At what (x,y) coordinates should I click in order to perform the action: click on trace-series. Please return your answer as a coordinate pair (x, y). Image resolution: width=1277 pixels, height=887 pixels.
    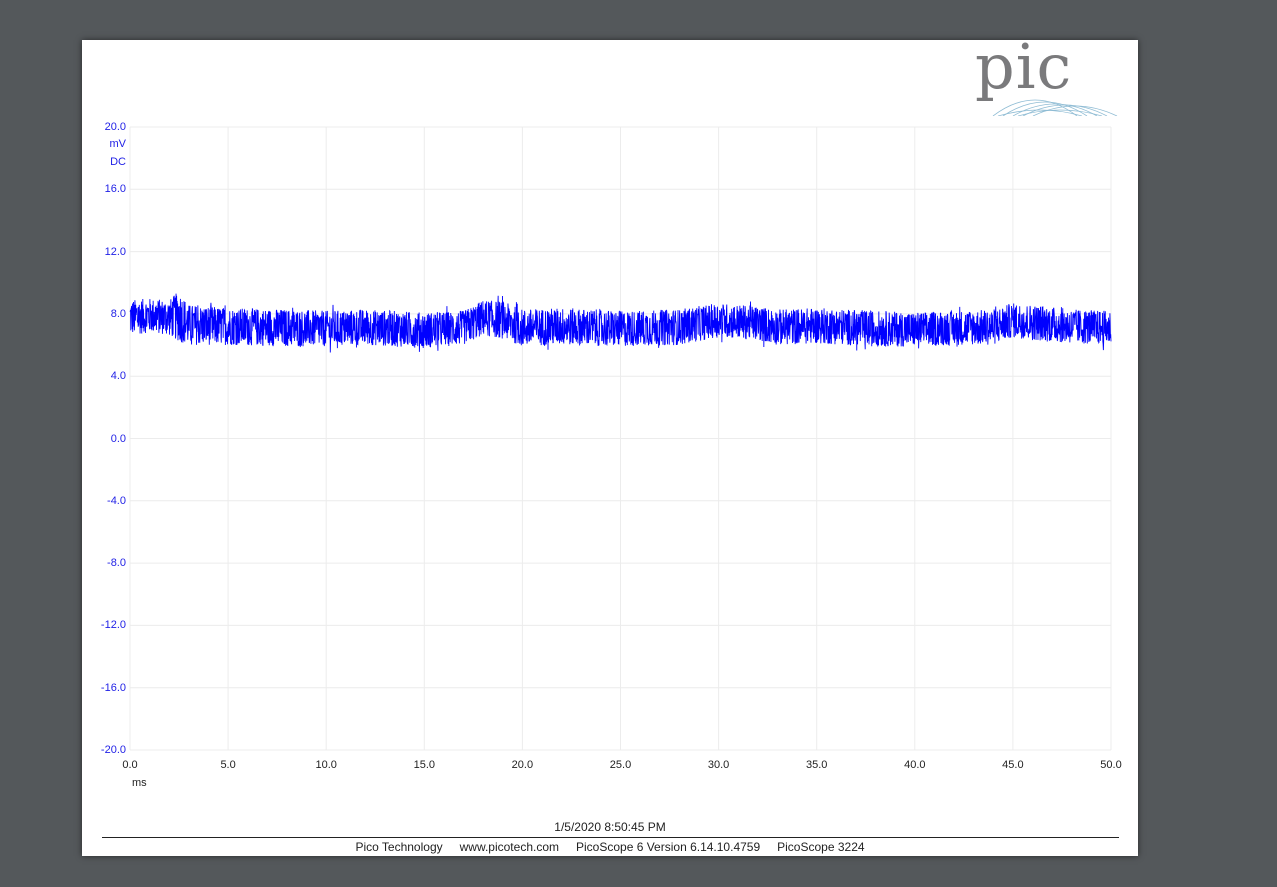
    Looking at the image, I should click on (620, 323).